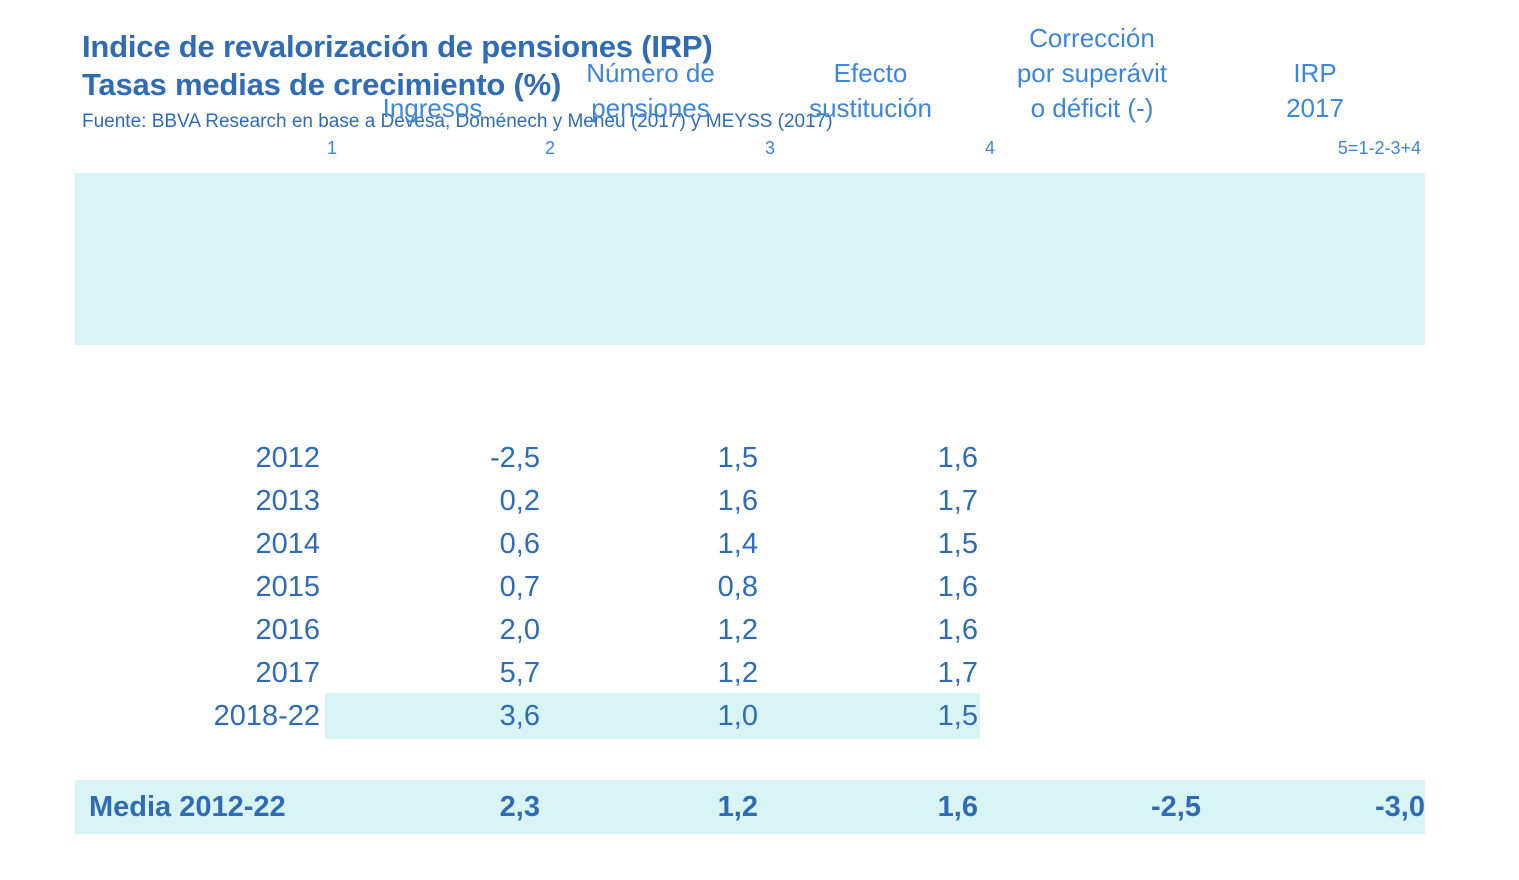 Image resolution: width=1519 pixels, height=880 pixels. Describe the element at coordinates (737, 501) in the screenshot. I see `row-numero-pensiones: 1,6` at that location.